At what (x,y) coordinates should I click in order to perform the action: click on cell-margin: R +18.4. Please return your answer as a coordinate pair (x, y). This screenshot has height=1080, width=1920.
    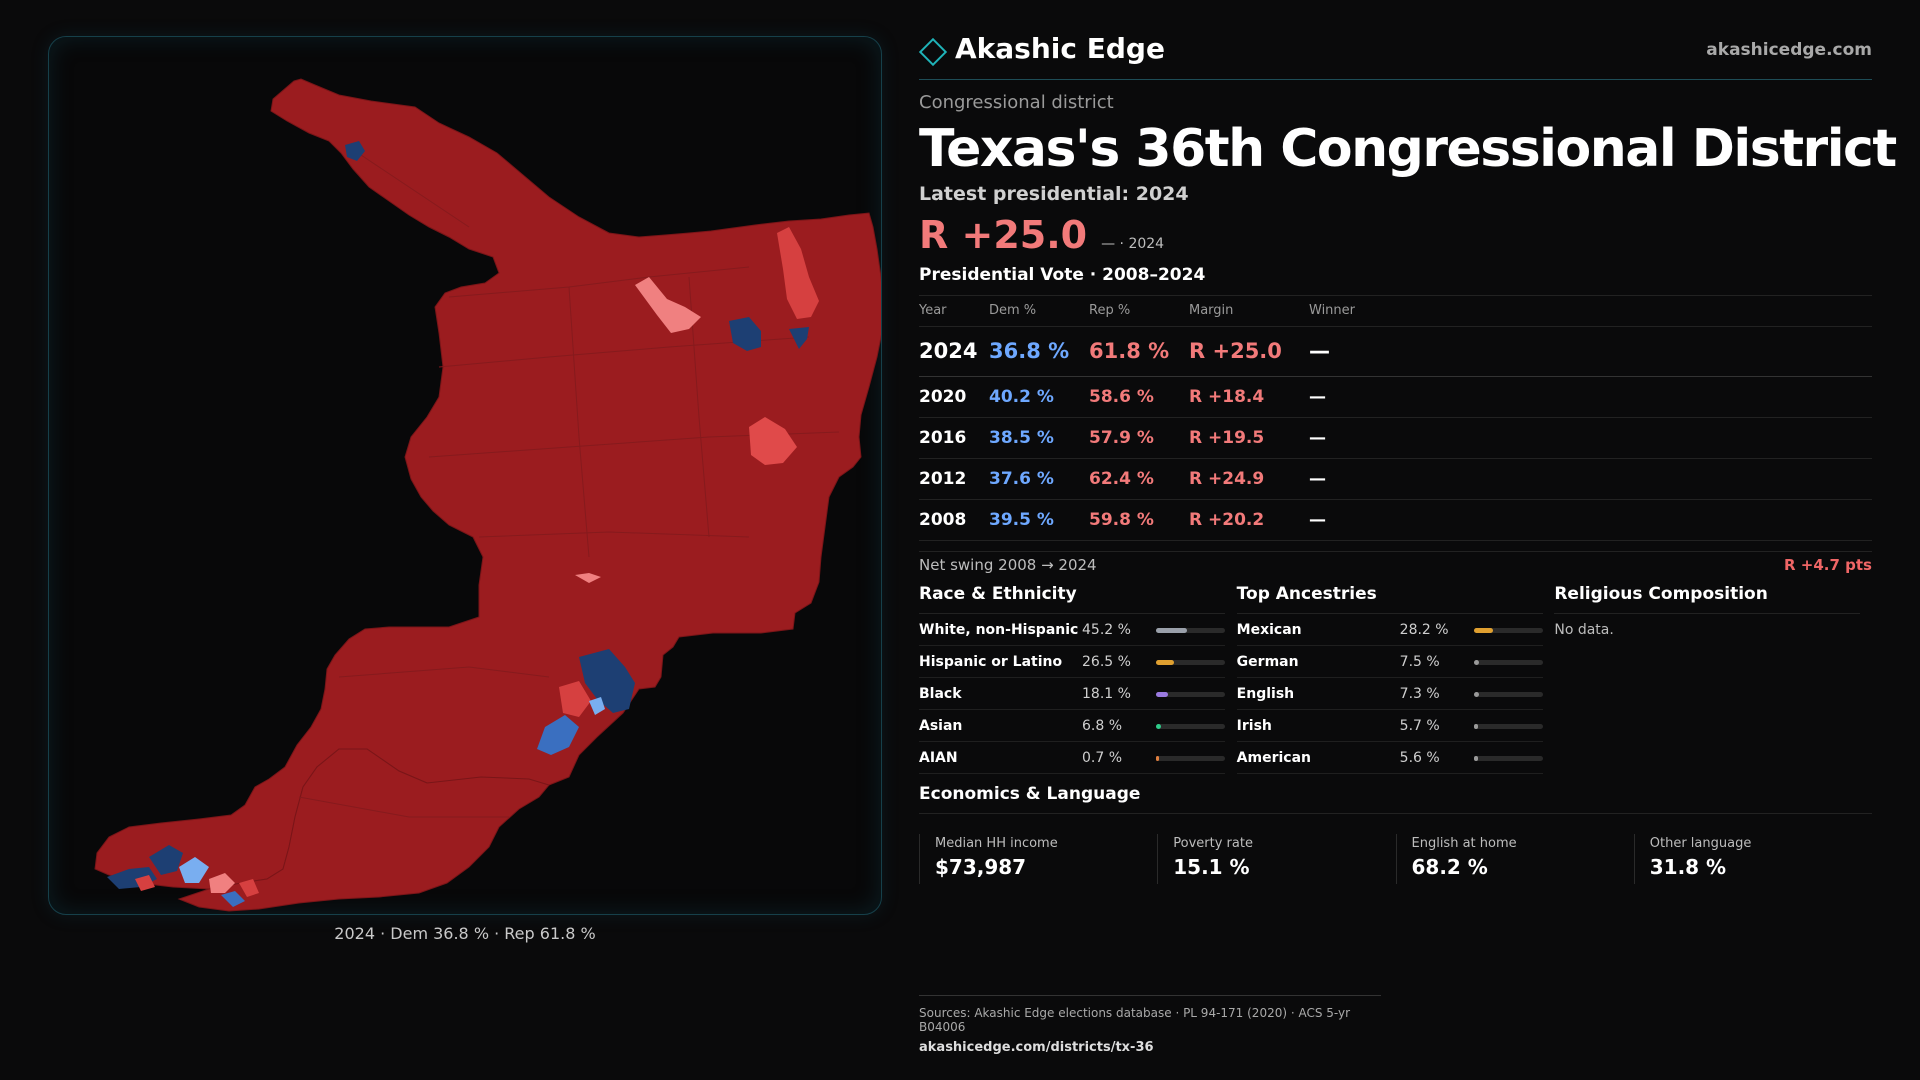
    Looking at the image, I should click on (1249, 397).